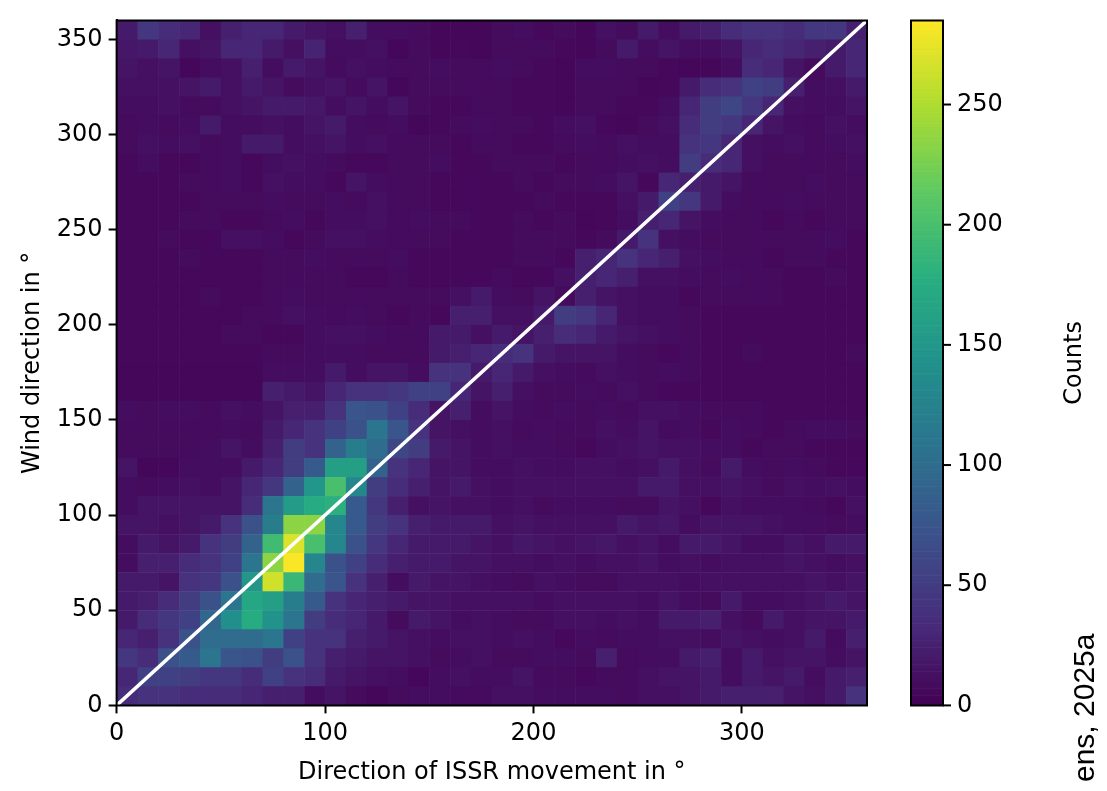 This screenshot has width=1107, height=791. What do you see at coordinates (742, 732) in the screenshot?
I see `x-tick-label: 300` at bounding box center [742, 732].